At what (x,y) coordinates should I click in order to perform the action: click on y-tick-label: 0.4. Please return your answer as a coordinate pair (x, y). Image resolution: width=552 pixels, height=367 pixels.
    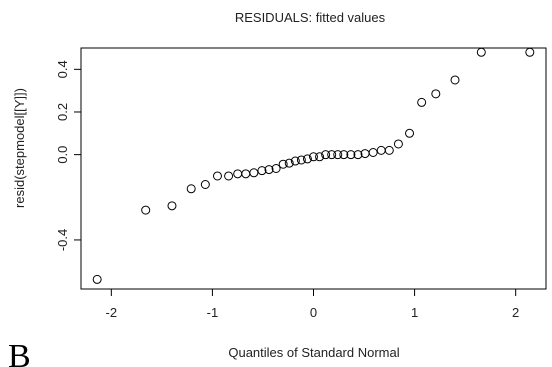
    Looking at the image, I should click on (62, 69).